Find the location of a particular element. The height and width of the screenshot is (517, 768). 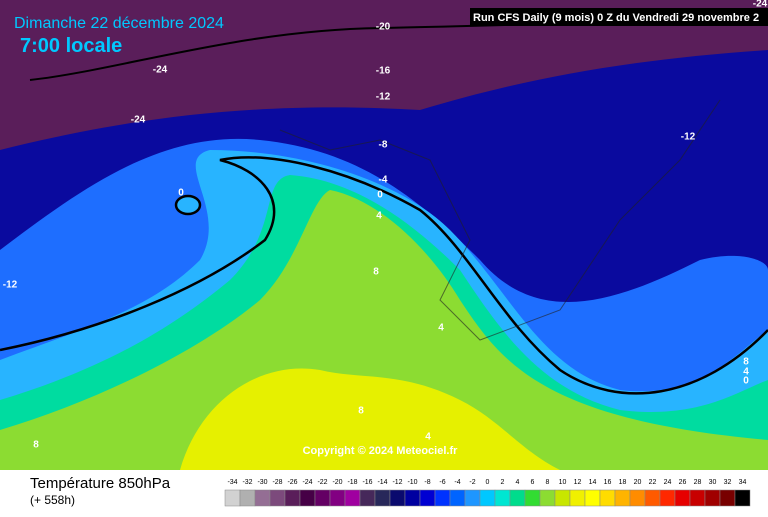

legend-label: 12 is located at coordinates (578, 482).